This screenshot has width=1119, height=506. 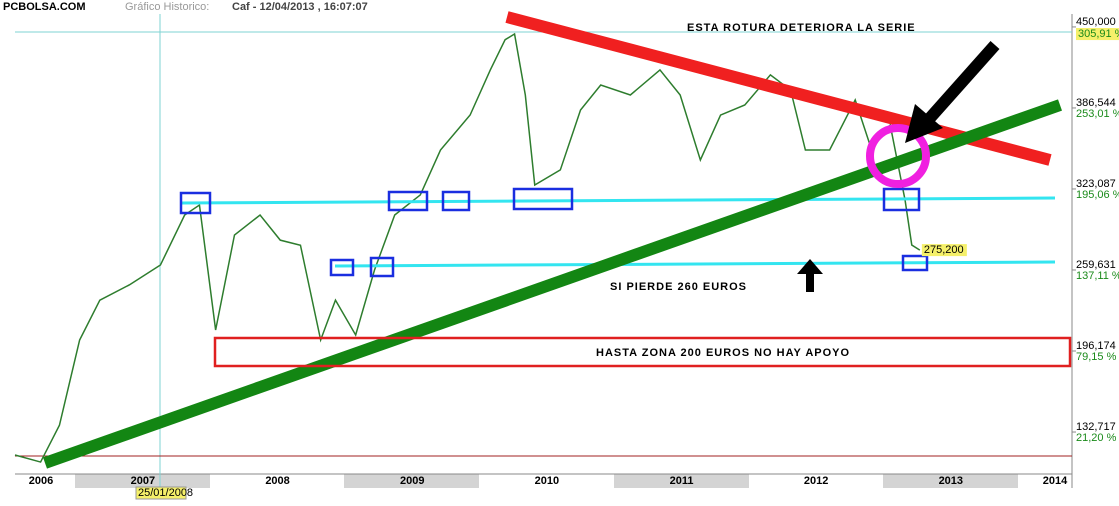 What do you see at coordinates (1097, 114) in the screenshot?
I see `y2-tick-label: 253,01 %` at bounding box center [1097, 114].